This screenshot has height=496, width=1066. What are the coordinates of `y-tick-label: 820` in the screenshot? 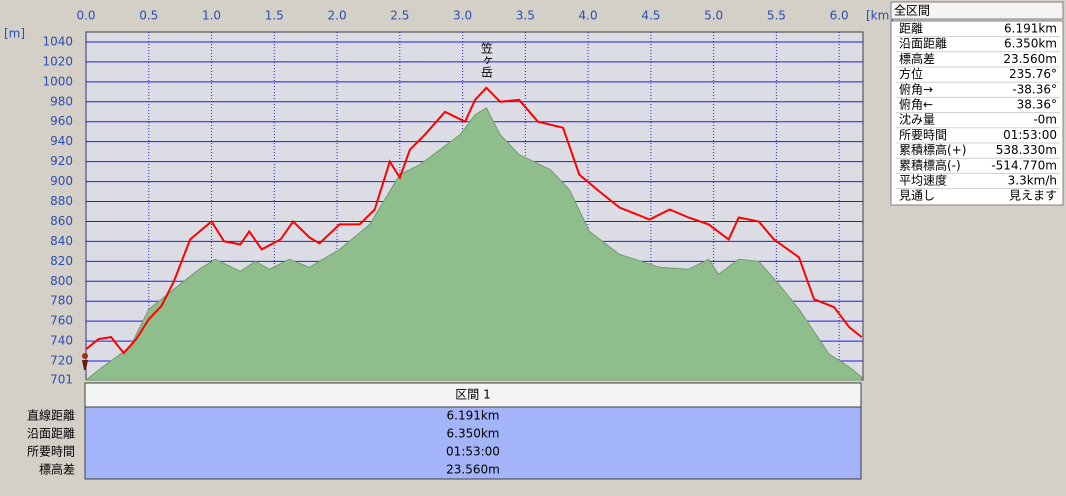 It's located at (61, 261).